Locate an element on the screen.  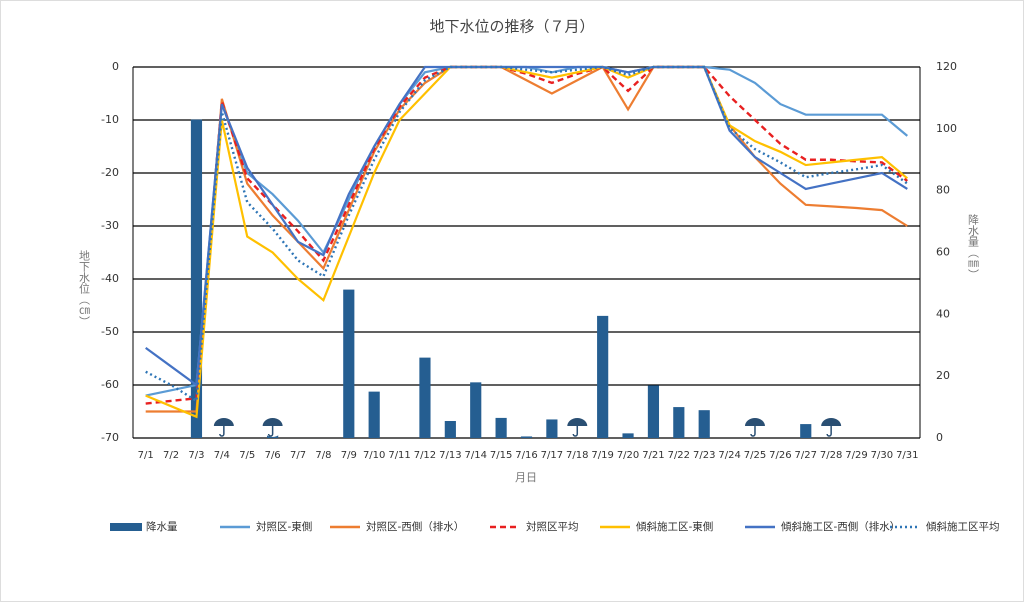
chart-title: 地下水位の推移（７月） is located at coordinates (511, 27).